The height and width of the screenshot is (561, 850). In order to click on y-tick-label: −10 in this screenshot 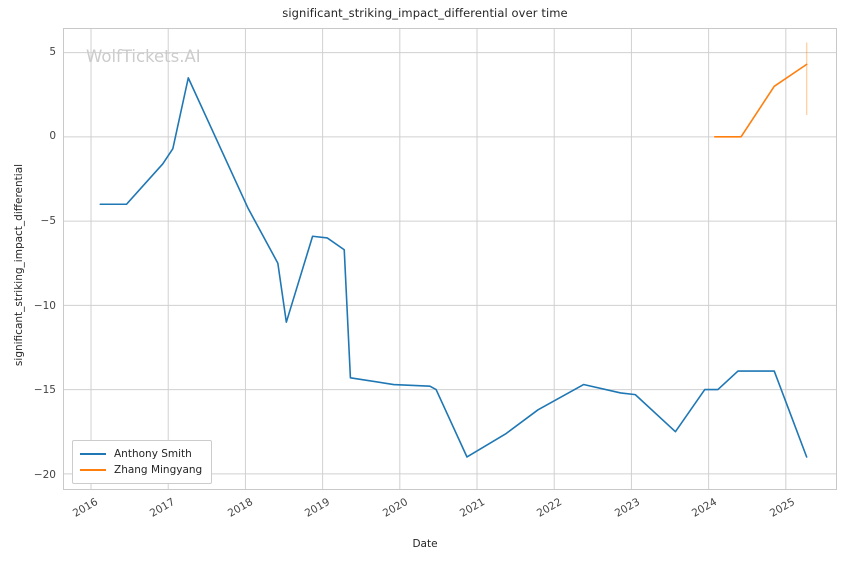, I will do `click(44, 305)`.